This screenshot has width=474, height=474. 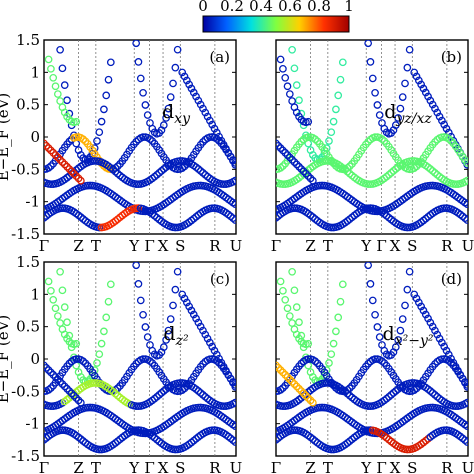 What do you see at coordinates (149, 246) in the screenshot?
I see `x-tick-label: Γ` at bounding box center [149, 246].